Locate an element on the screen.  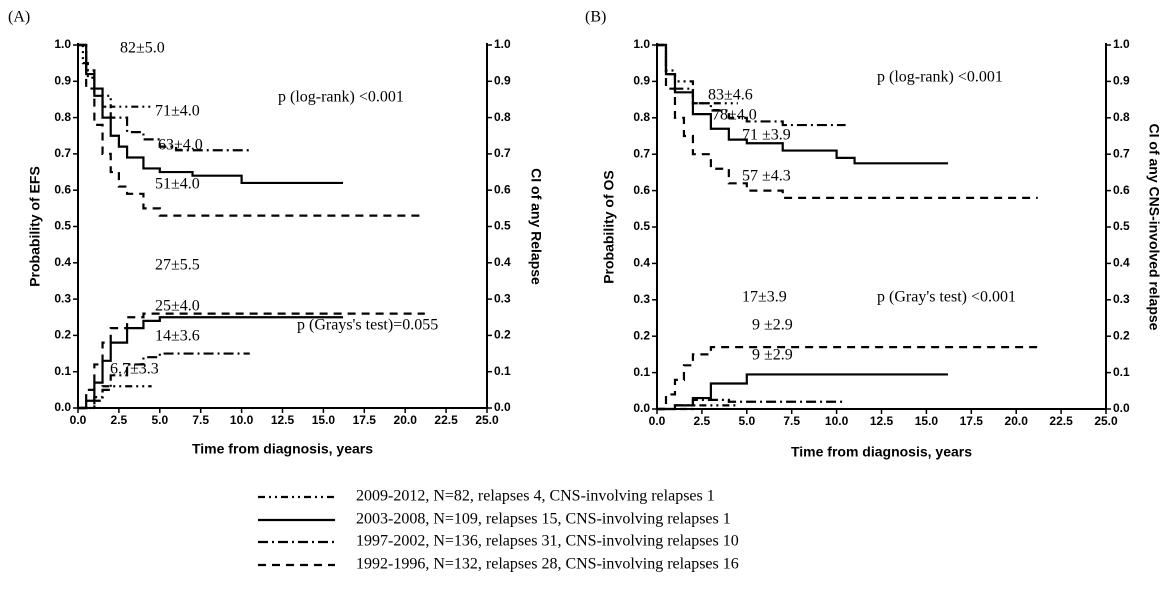
y2-tick-label: 0.8 is located at coordinates (502, 117).